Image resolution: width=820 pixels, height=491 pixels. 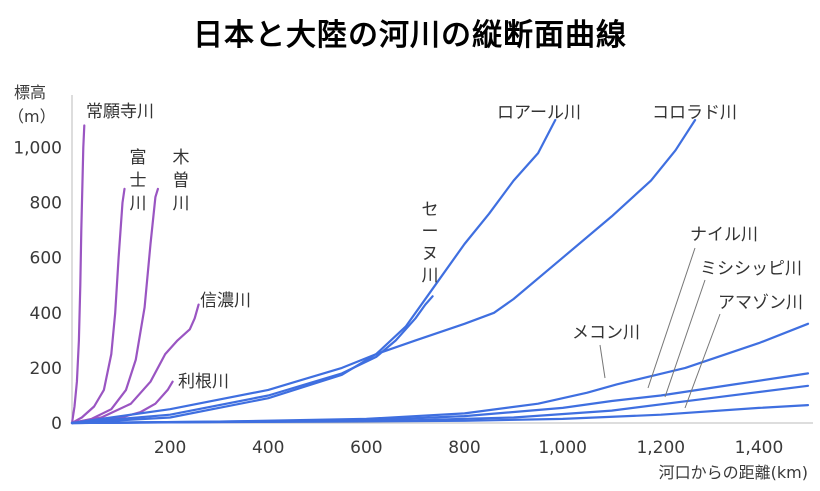 I want to click on x-tick-label: 600, so click(x=366, y=448).